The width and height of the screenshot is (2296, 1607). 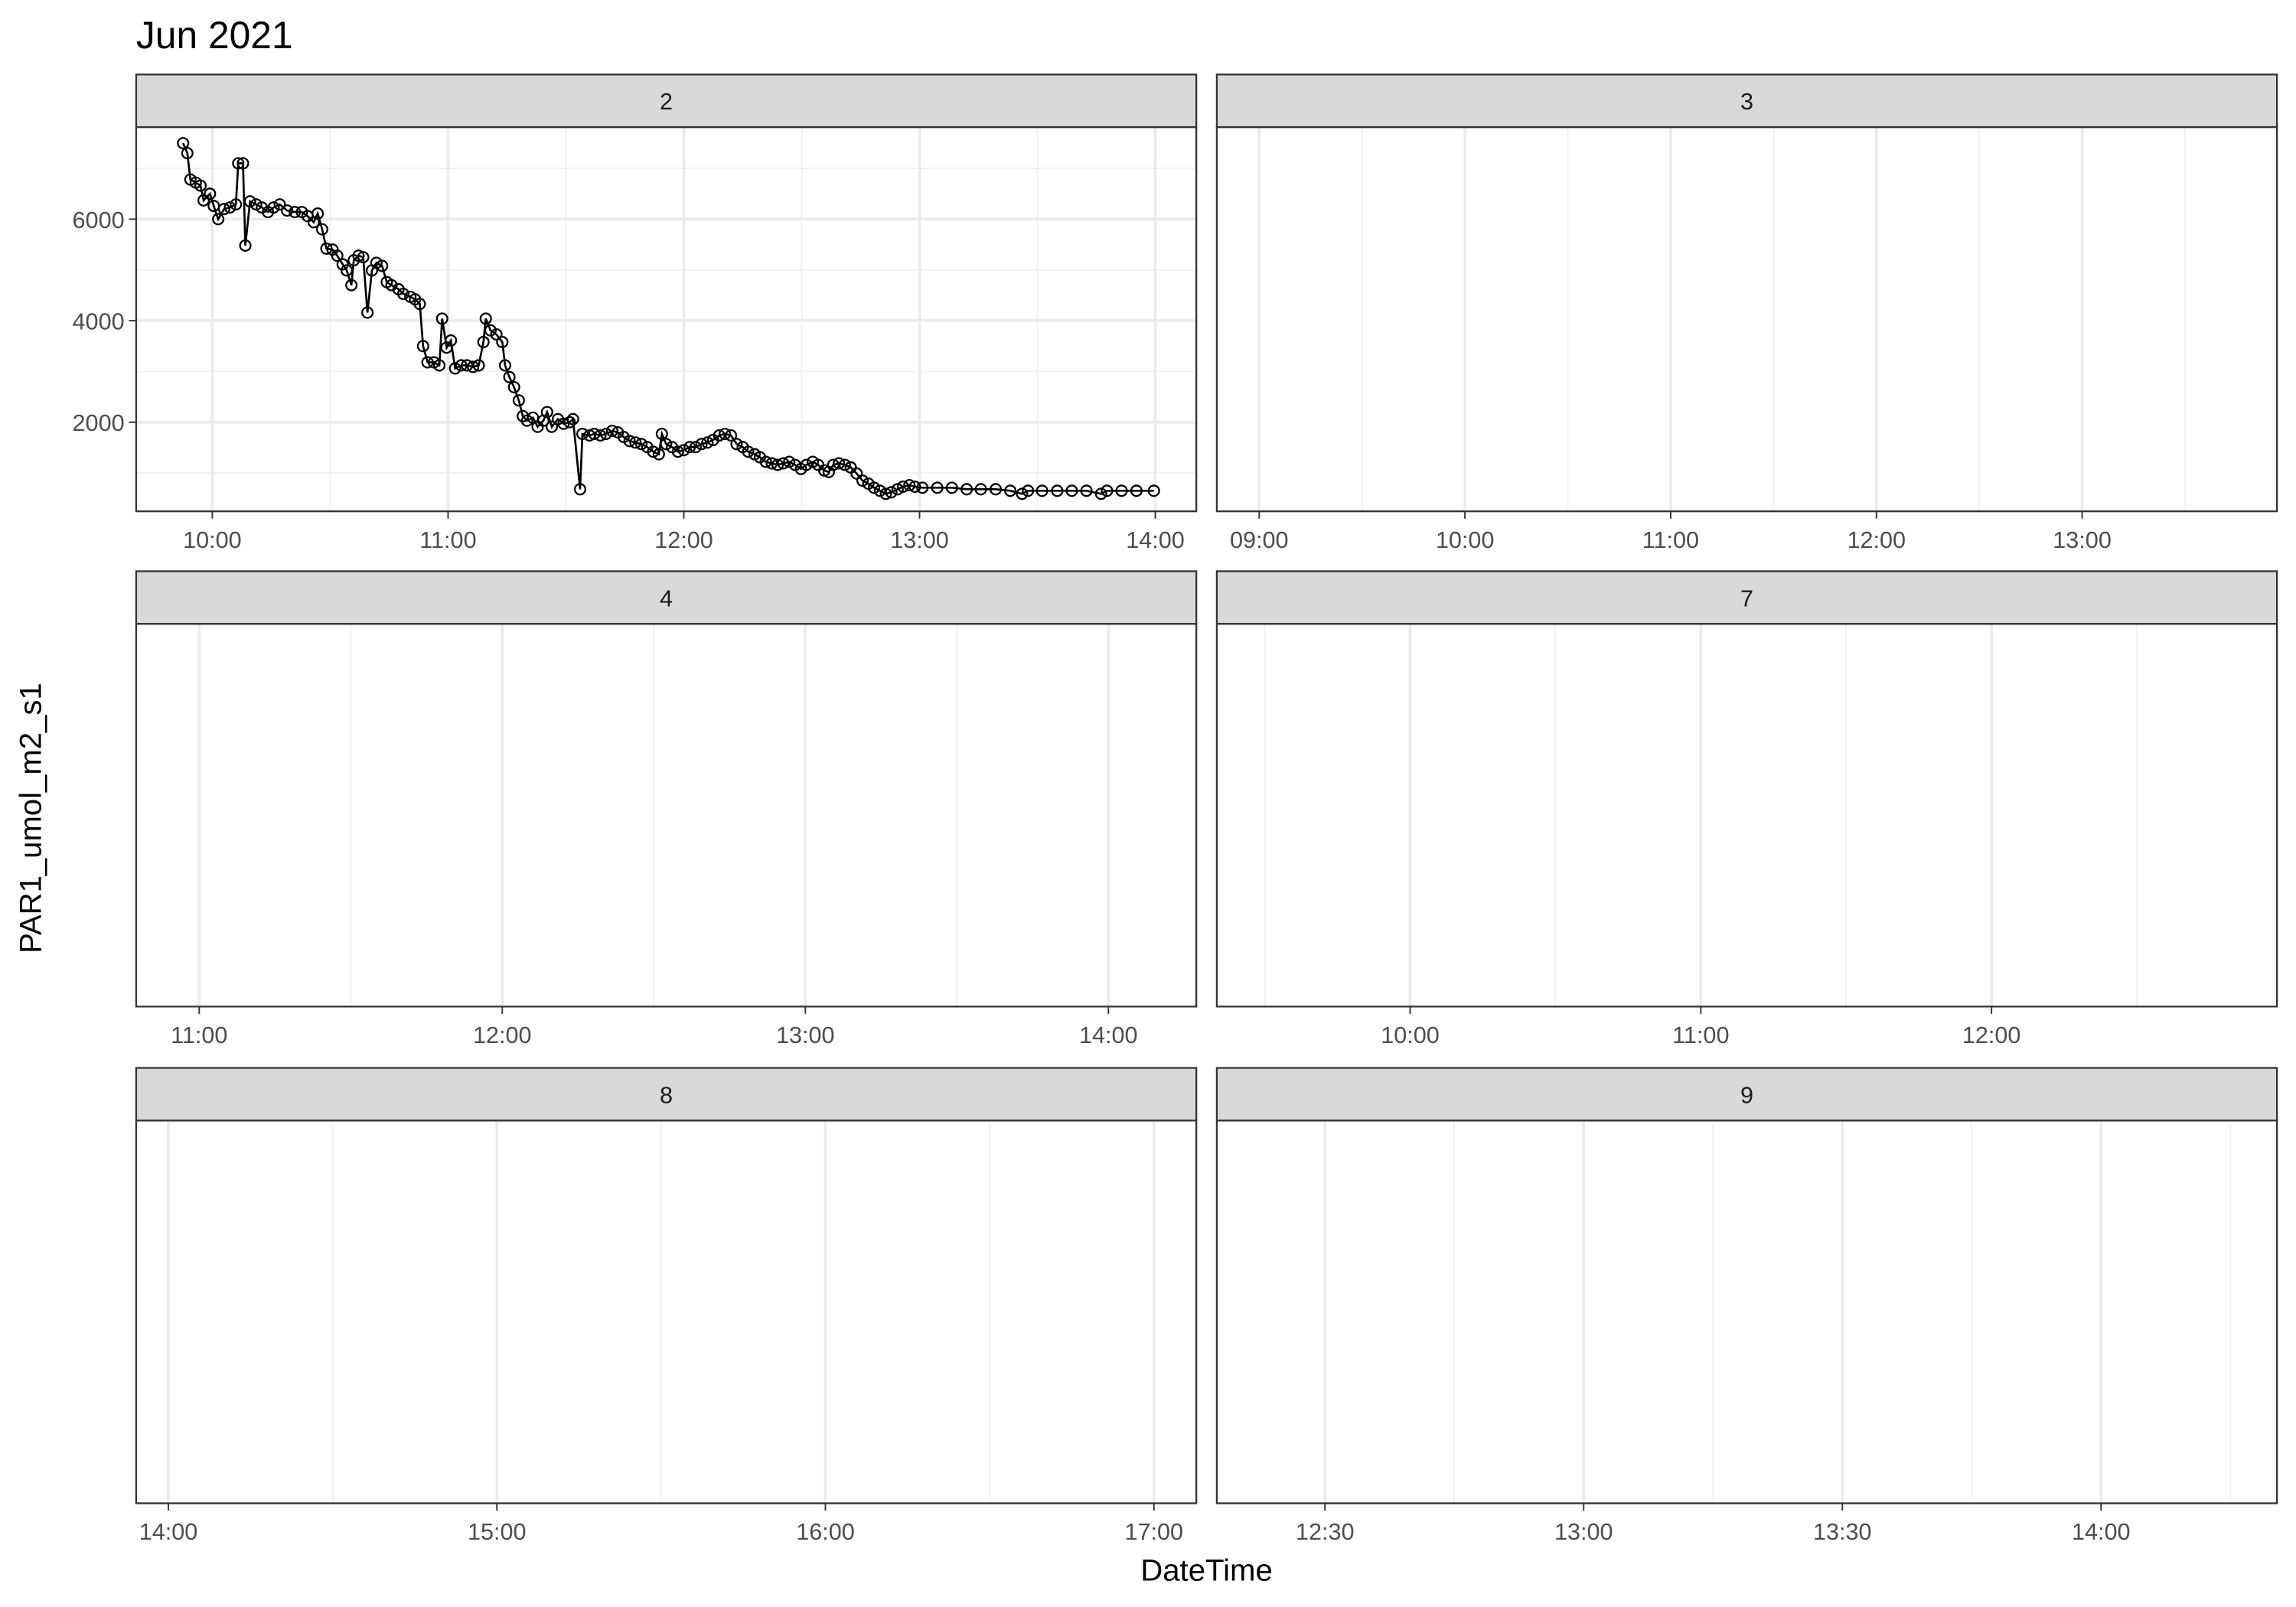 I want to click on strip-label: 7, so click(x=1746, y=598).